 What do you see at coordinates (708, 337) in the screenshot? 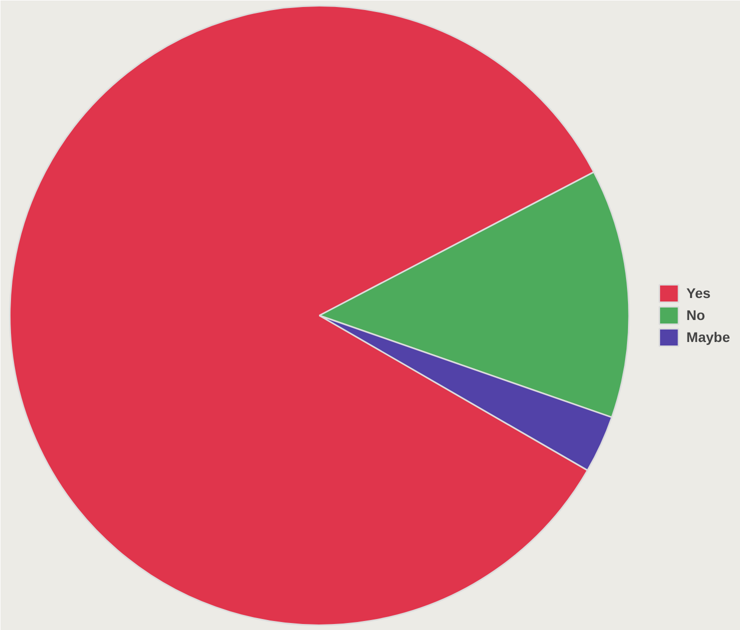
I see `legend-label: Maybe` at bounding box center [708, 337].